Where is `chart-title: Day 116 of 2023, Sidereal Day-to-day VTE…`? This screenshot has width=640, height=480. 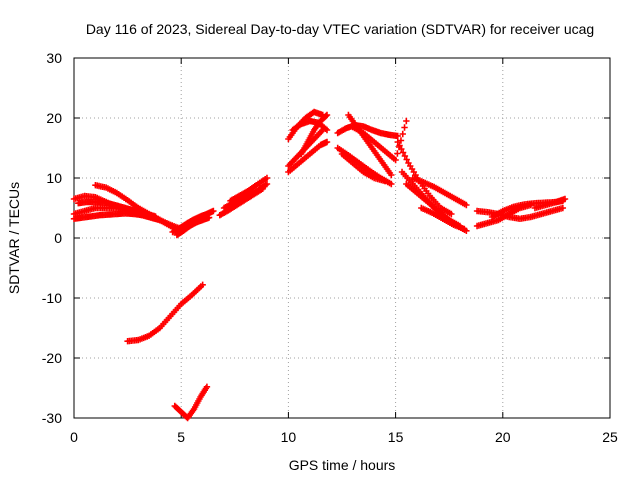
chart-title: Day 116 of 2023, Sidereal Day-to-day VTE… is located at coordinates (340, 29).